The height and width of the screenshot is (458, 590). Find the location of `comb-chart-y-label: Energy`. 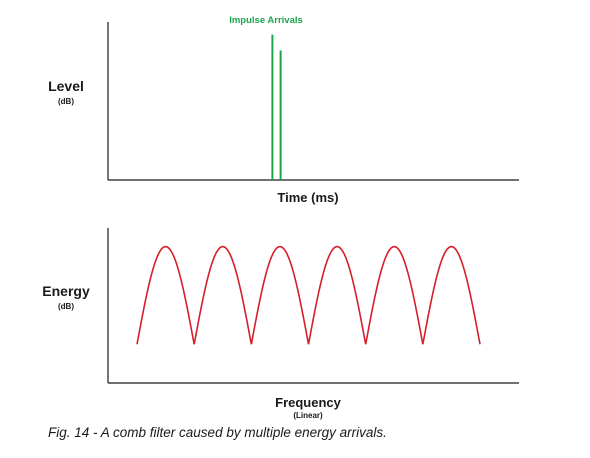

comb-chart-y-label: Energy is located at coordinates (66, 291).